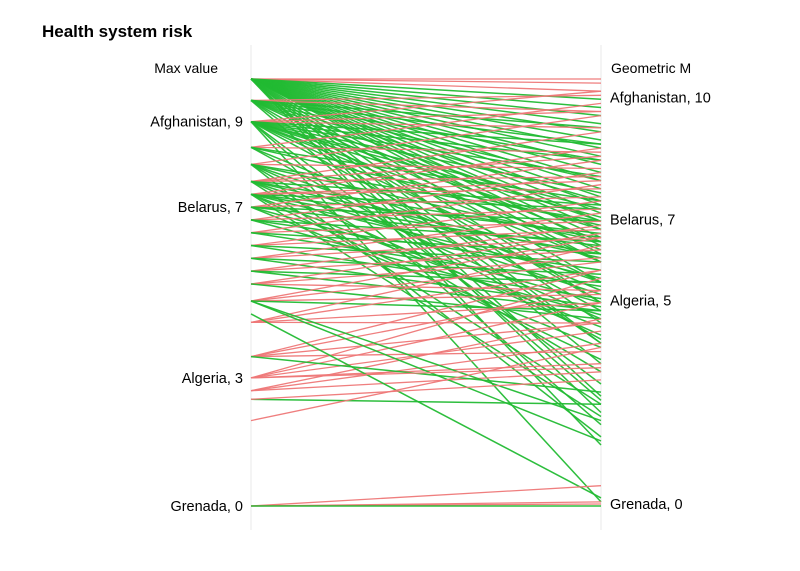 Image resolution: width=800 pixels, height=571 pixels. What do you see at coordinates (117, 31) in the screenshot?
I see `chart-title: Health system risk` at bounding box center [117, 31].